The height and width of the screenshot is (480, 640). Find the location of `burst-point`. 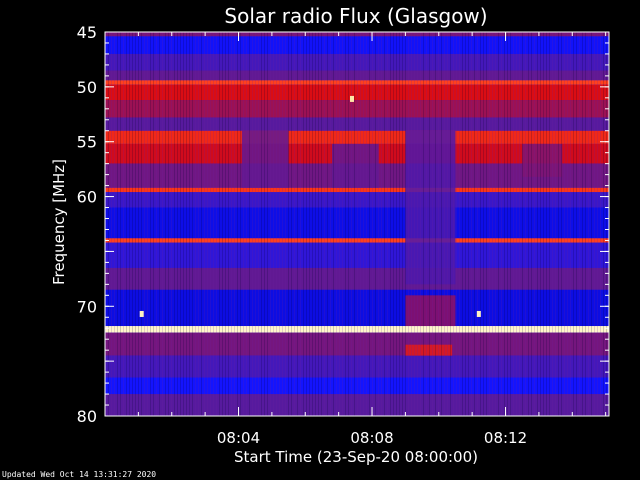

burst-point is located at coordinates (351, 98).